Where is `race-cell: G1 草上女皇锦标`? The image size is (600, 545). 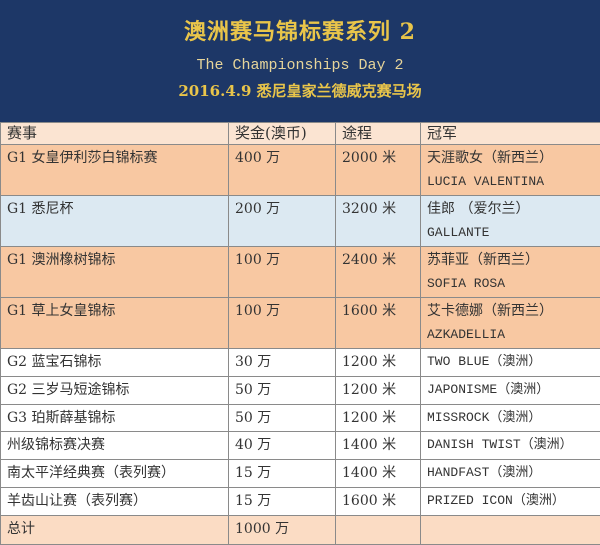
race-cell: G1 草上女皇锦标 is located at coordinates (115, 323).